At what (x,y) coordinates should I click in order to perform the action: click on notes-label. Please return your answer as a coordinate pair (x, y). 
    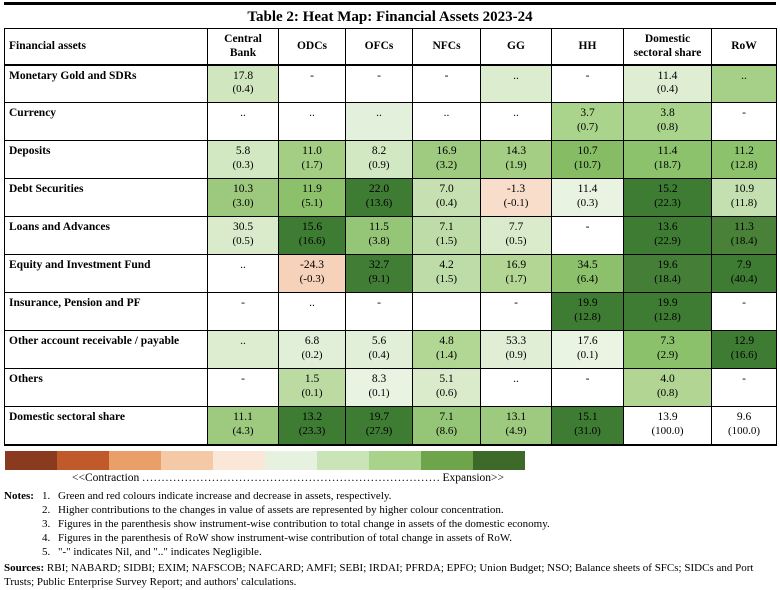
    Looking at the image, I should click on (23, 524).